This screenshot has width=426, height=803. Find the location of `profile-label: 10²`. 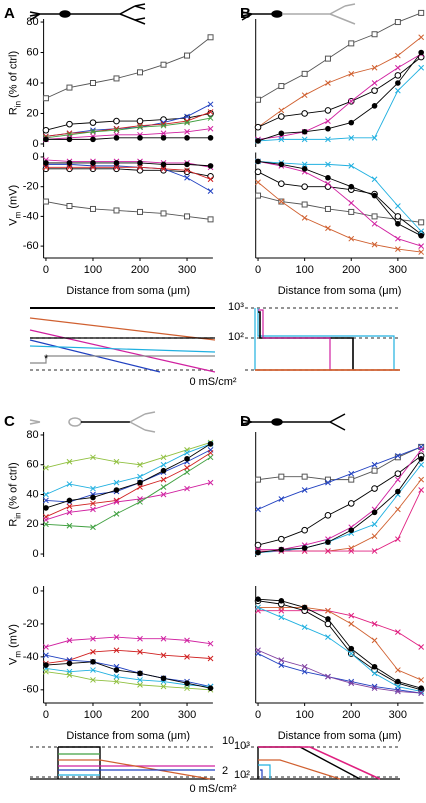

profile-label: 10² is located at coordinates (242, 775).